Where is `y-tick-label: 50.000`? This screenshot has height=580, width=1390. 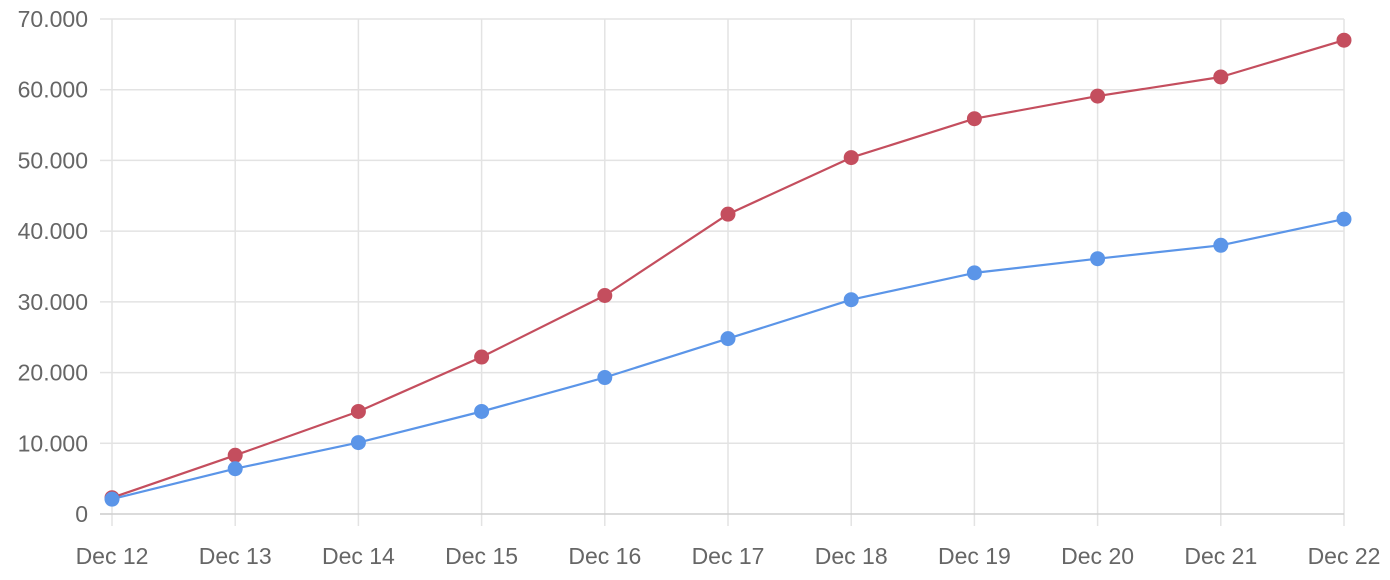 y-tick-label: 50.000 is located at coordinates (53, 160).